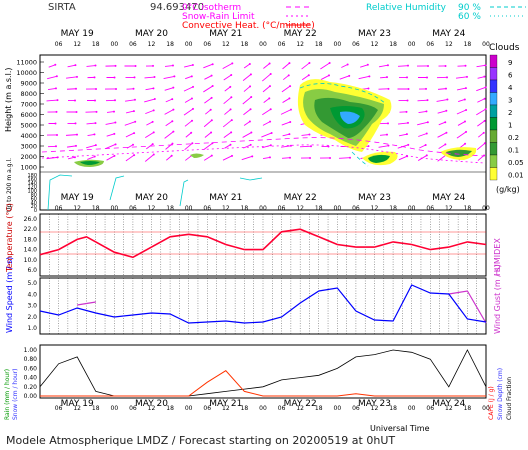  I want to click on temperature-ylabel: Temperature (°C), so click(9, 238).